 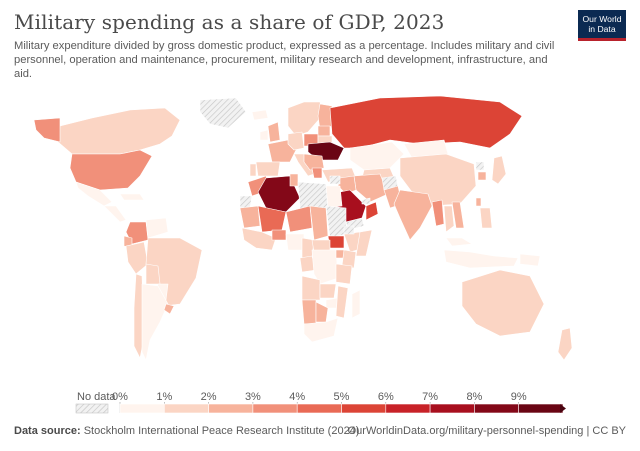 I want to click on region-uganda: Uganda, so click(x=340, y=254).